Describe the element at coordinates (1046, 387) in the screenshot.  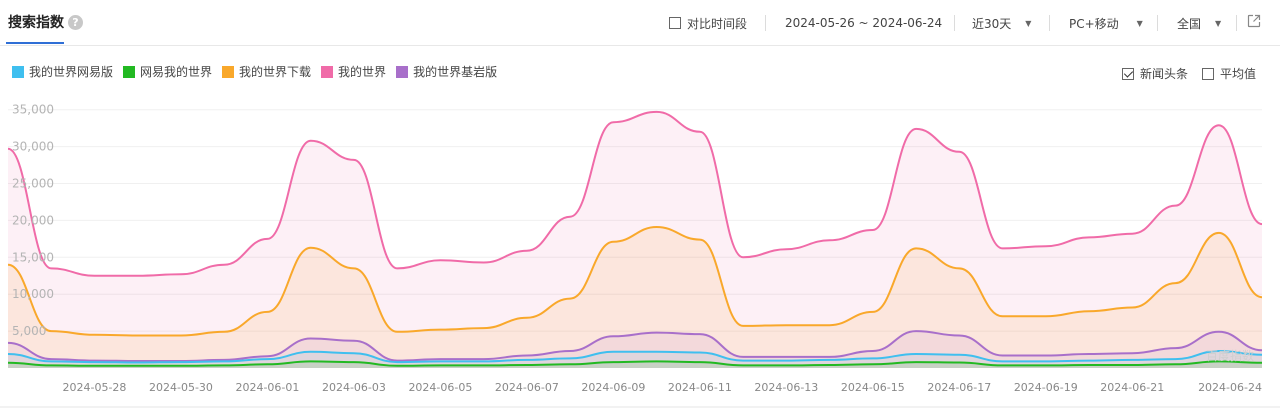
I see `x-tick-label: 2024-06-19` at that location.